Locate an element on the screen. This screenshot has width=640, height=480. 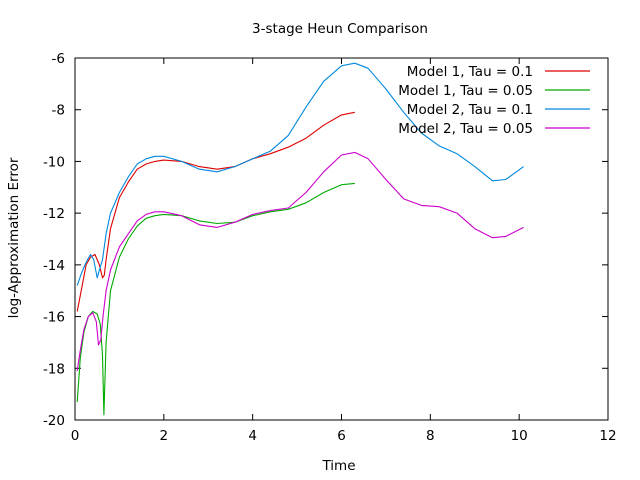
y-tick-label: -16 is located at coordinates (54, 318).